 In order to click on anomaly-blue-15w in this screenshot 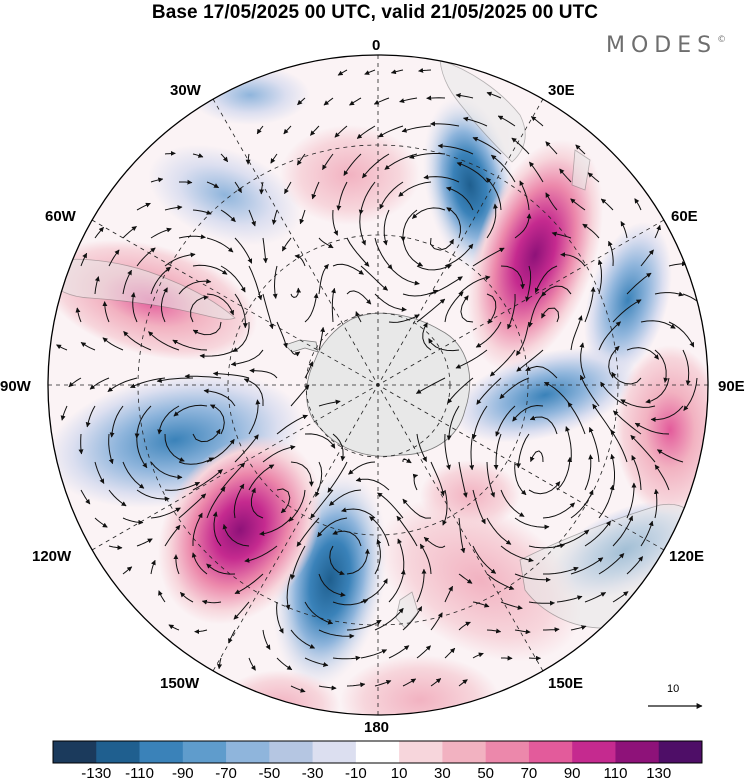, I will do `click(250, 95)`.